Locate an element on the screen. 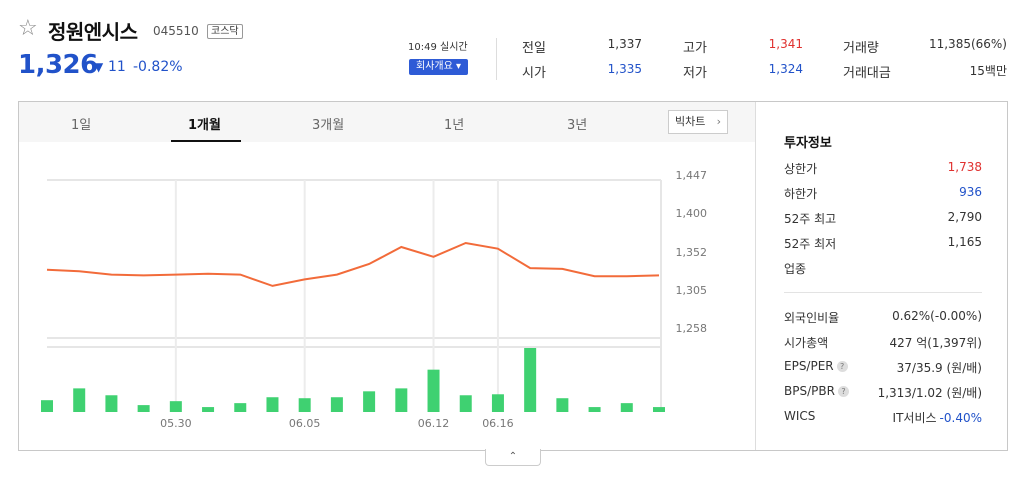  info-value-text: 427 억(1,397위) is located at coordinates (935, 343).